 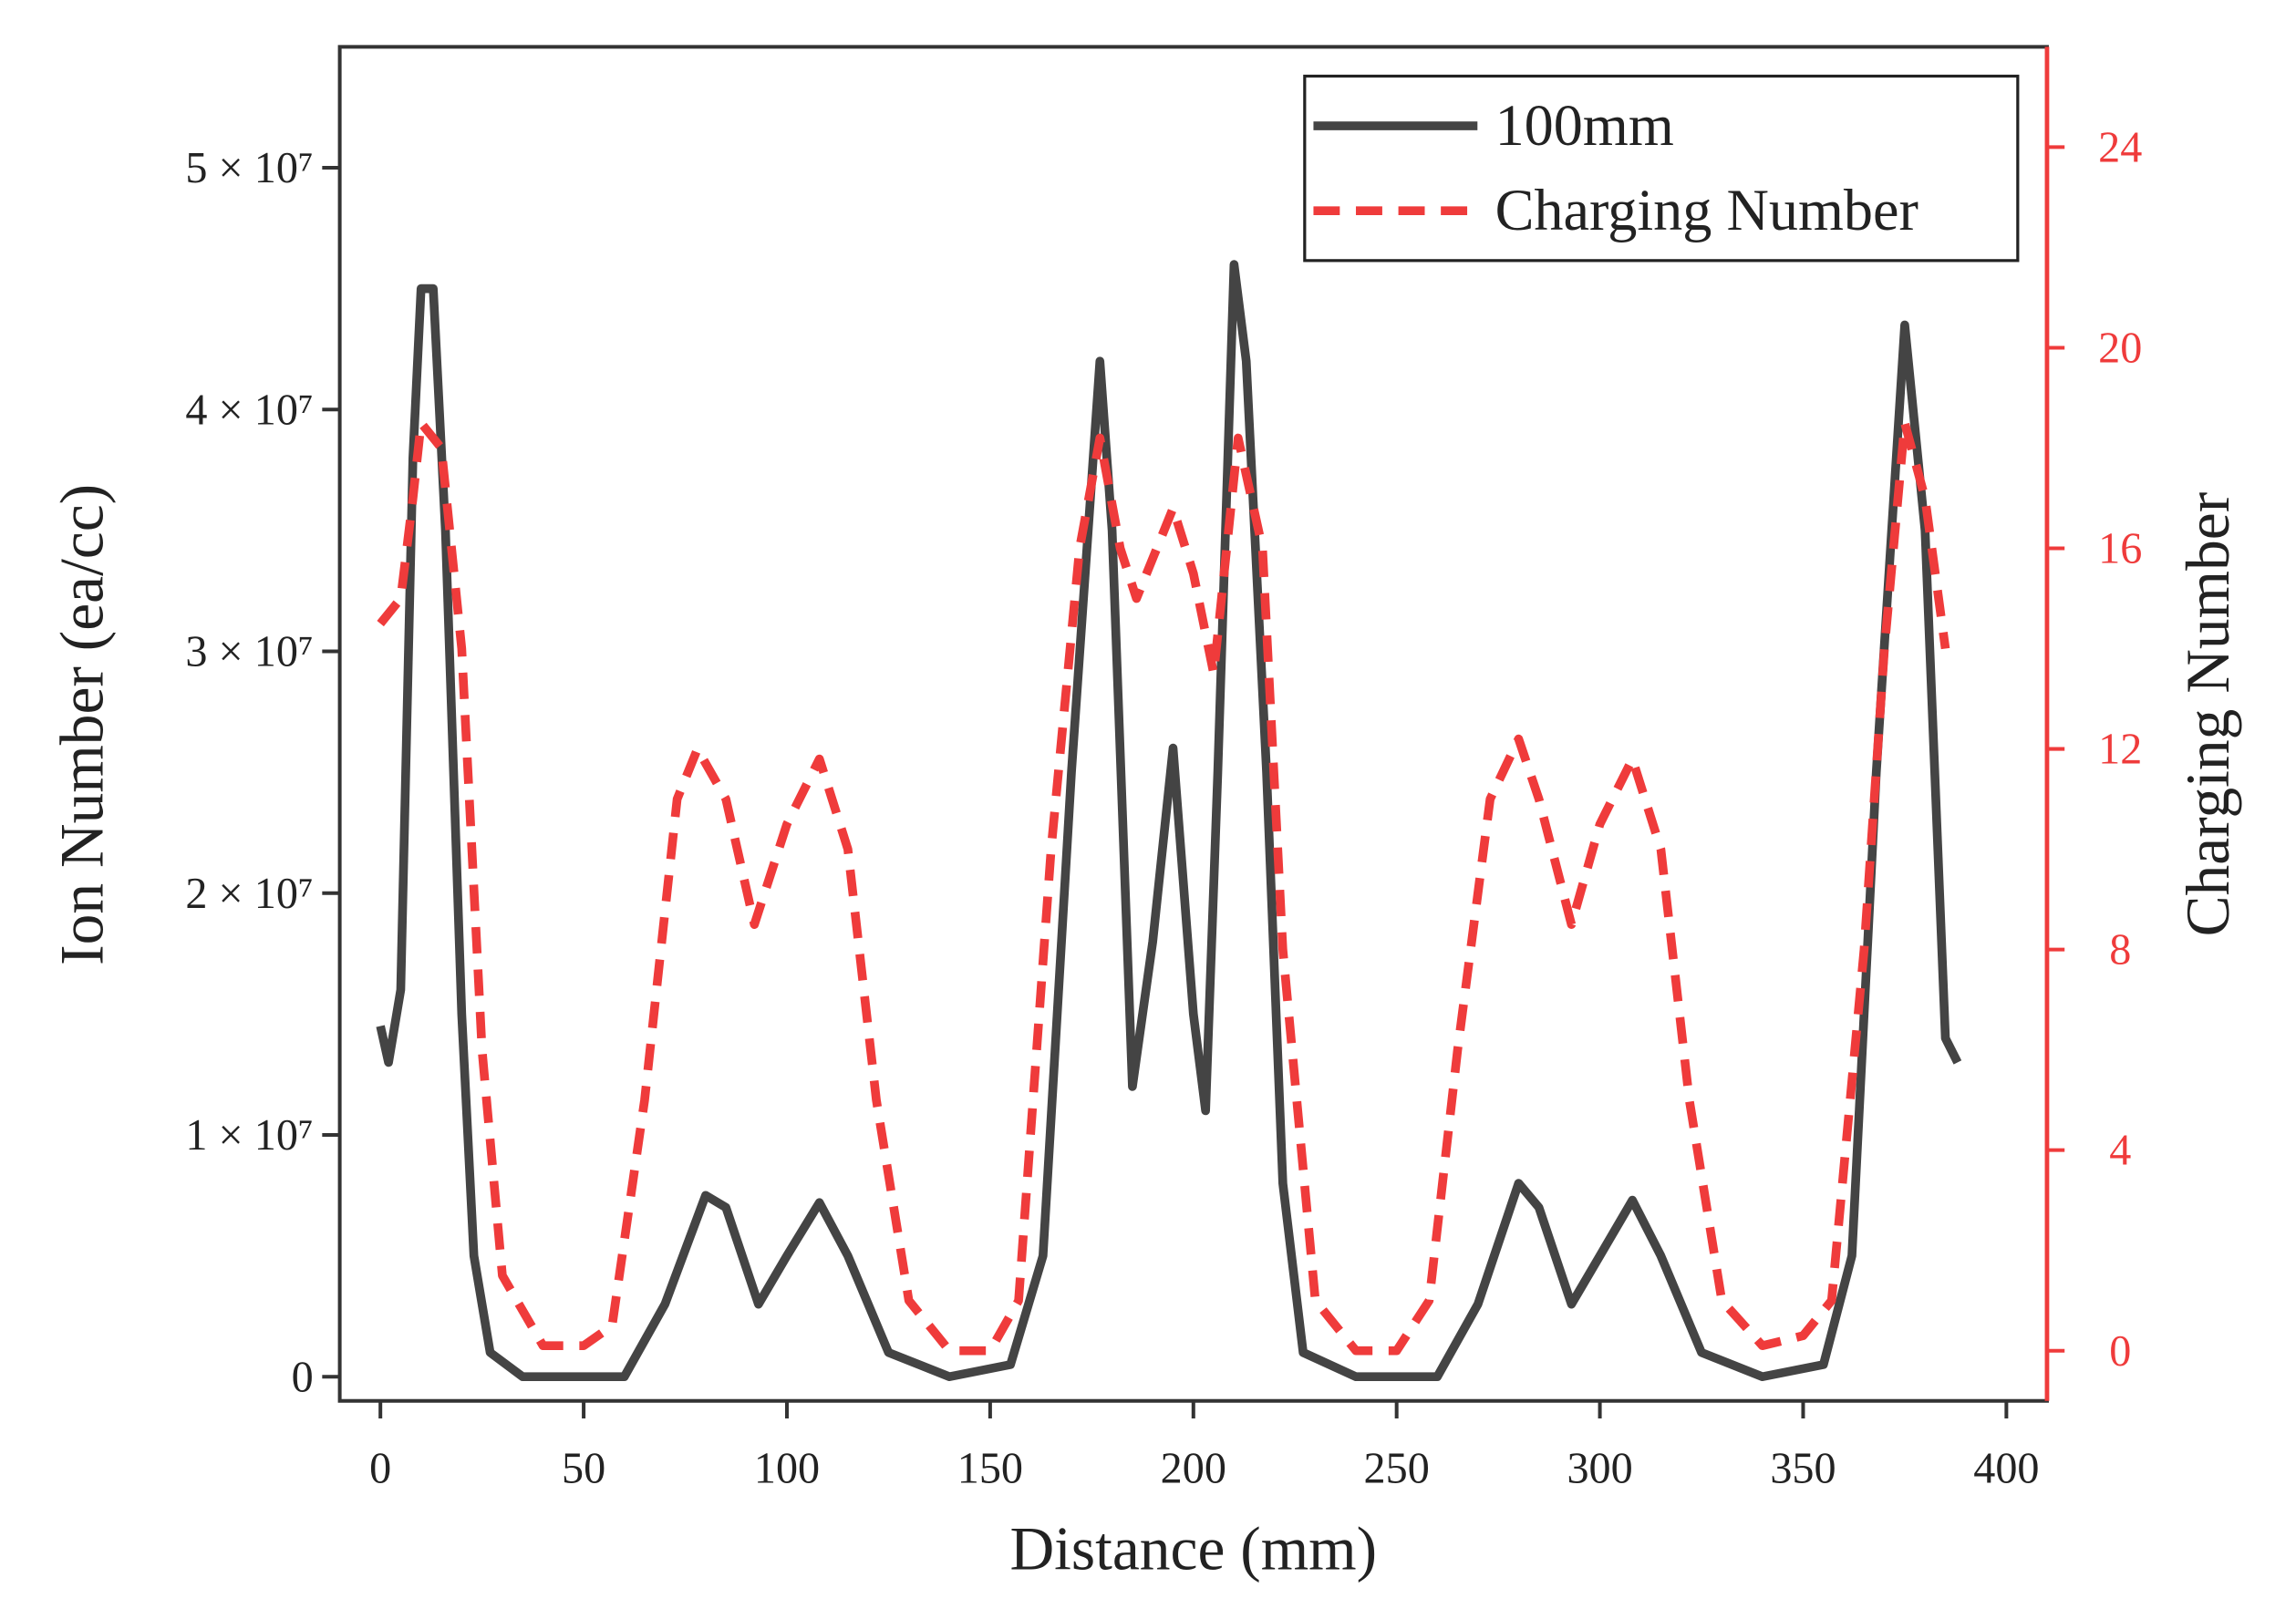 What do you see at coordinates (990, 1469) in the screenshot?
I see `x-tick-label: 150` at bounding box center [990, 1469].